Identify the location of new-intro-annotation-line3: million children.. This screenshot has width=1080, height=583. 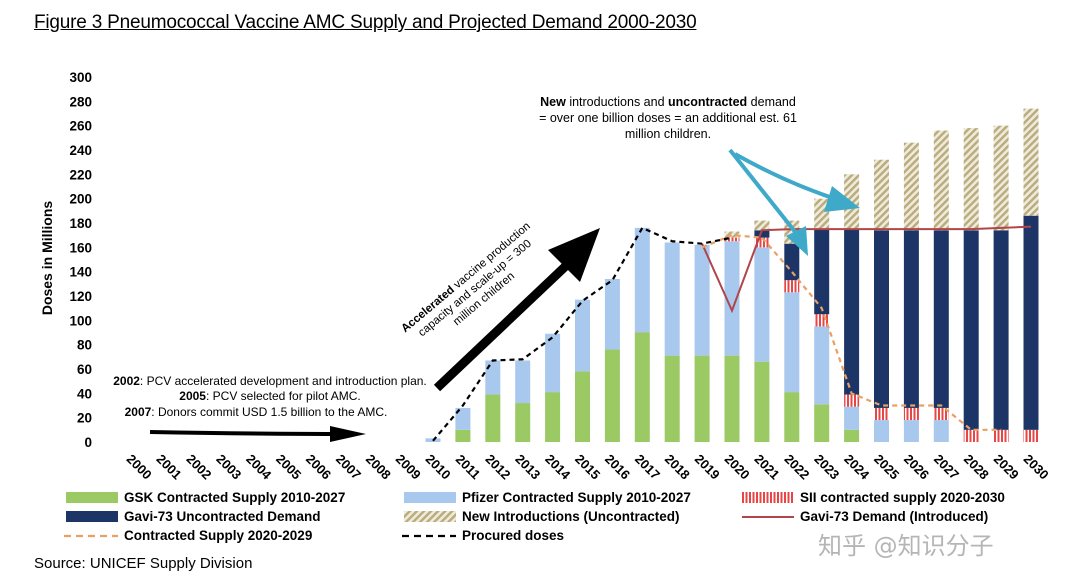
(668, 134).